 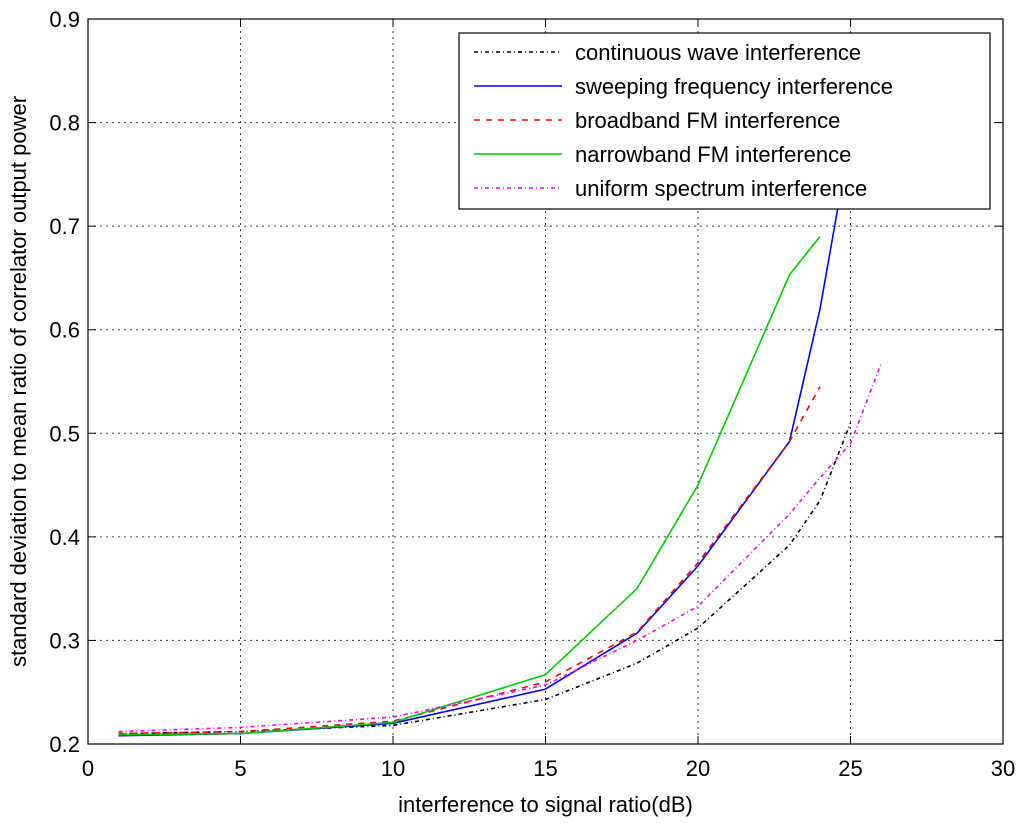 I want to click on y-tick-label: 0.6, so click(x=64, y=330).